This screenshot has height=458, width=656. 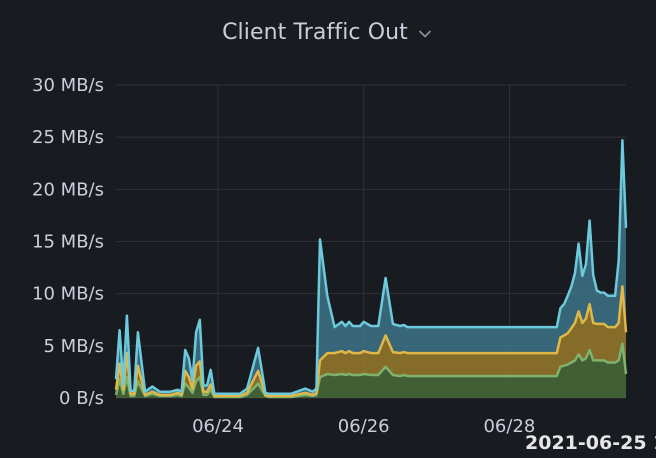 What do you see at coordinates (509, 426) in the screenshot?
I see `x-tick-label: 06/28` at bounding box center [509, 426].